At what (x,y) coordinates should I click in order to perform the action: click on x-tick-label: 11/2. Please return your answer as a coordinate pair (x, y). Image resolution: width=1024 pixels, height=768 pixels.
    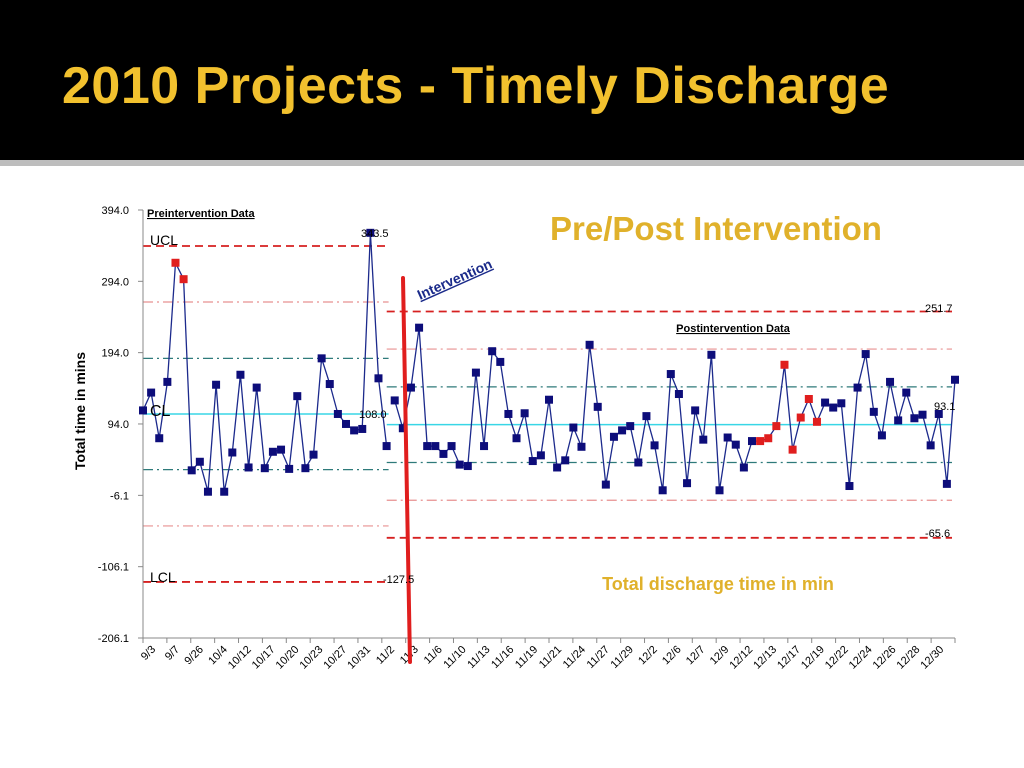
    Looking at the image, I should click on (385, 655).